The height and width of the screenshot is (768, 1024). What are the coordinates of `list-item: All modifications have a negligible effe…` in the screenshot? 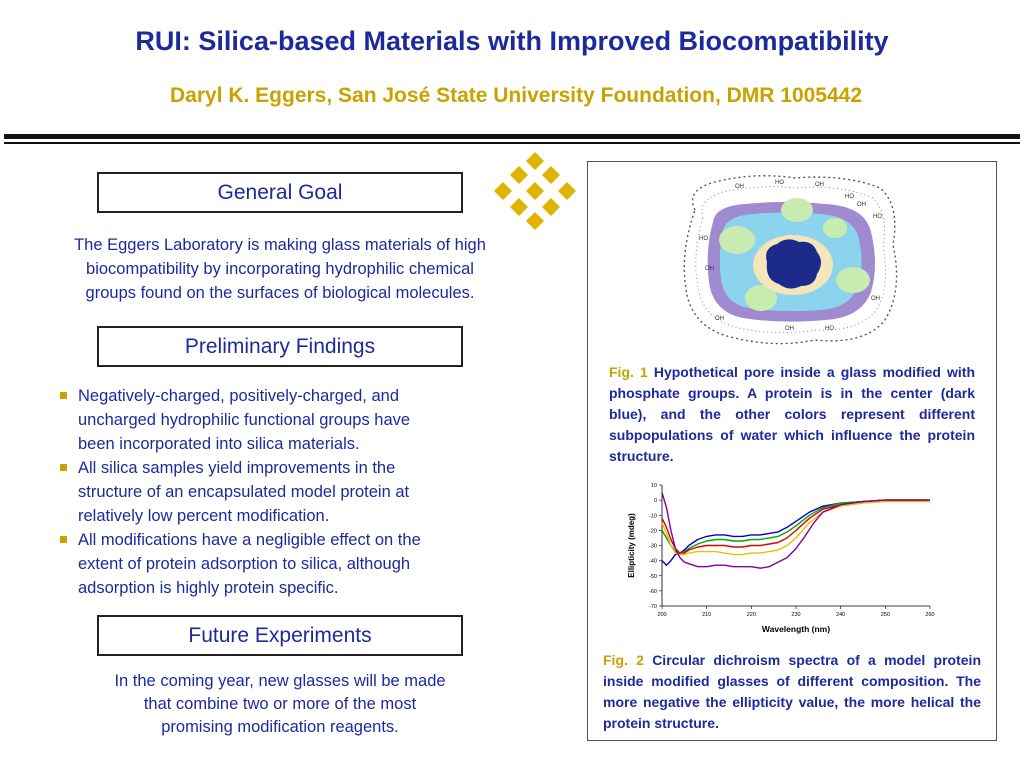 It's located at (286, 564).